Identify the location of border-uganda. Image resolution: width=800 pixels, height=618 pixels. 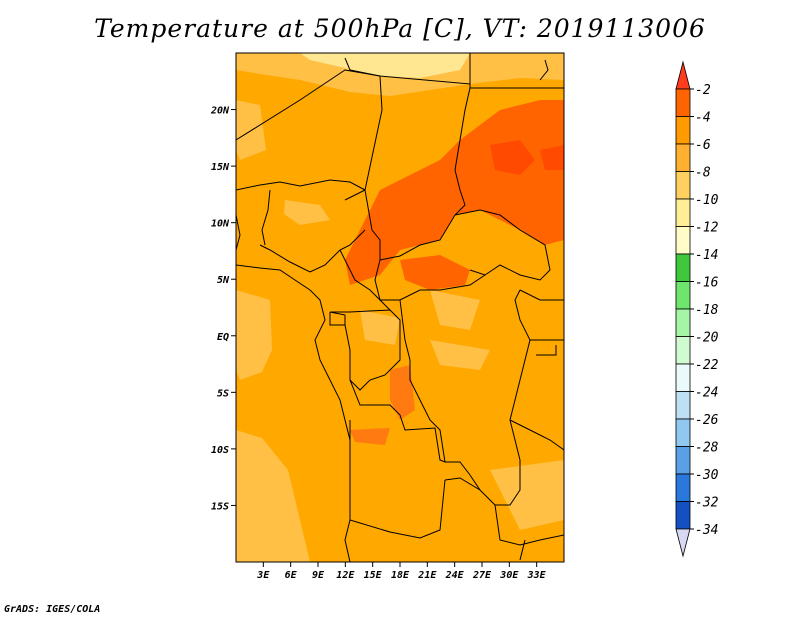
(541, 295).